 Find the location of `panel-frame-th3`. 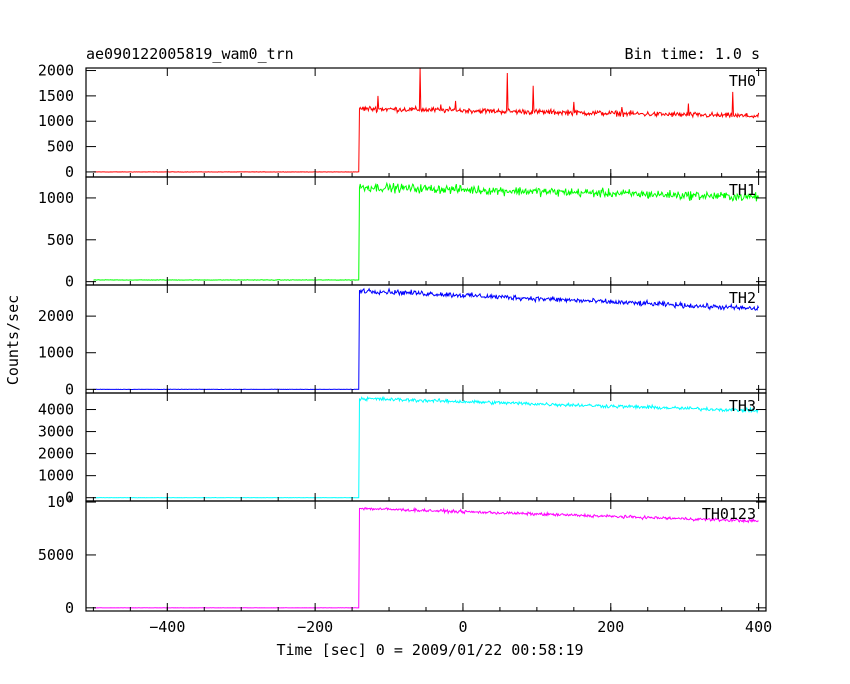

panel-frame-th3 is located at coordinates (426, 447).